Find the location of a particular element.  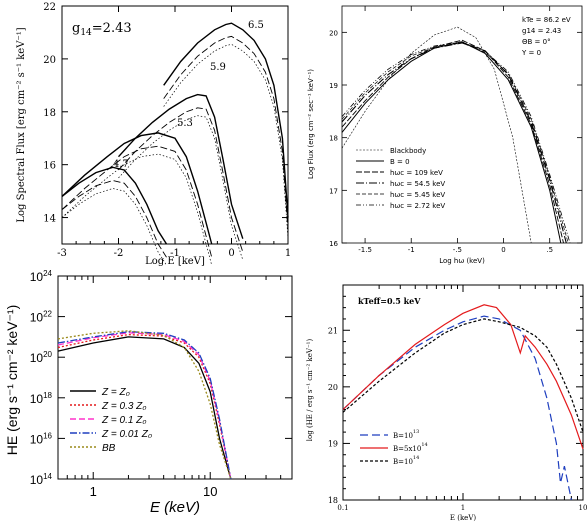

p3-legend: Z = Z₀ Z = 0.3 Z₀ Z = 0.1 Z₀ Z = 0.01 Z₀ BB is located at coordinates (111, 420).